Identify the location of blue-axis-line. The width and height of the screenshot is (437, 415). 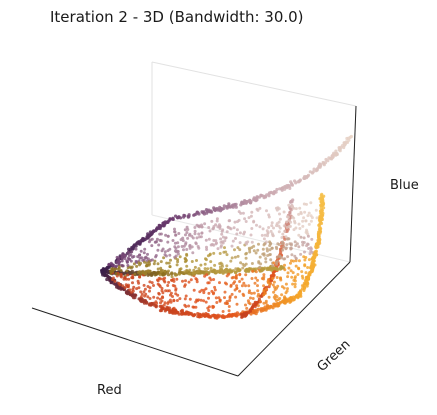
(353, 184).